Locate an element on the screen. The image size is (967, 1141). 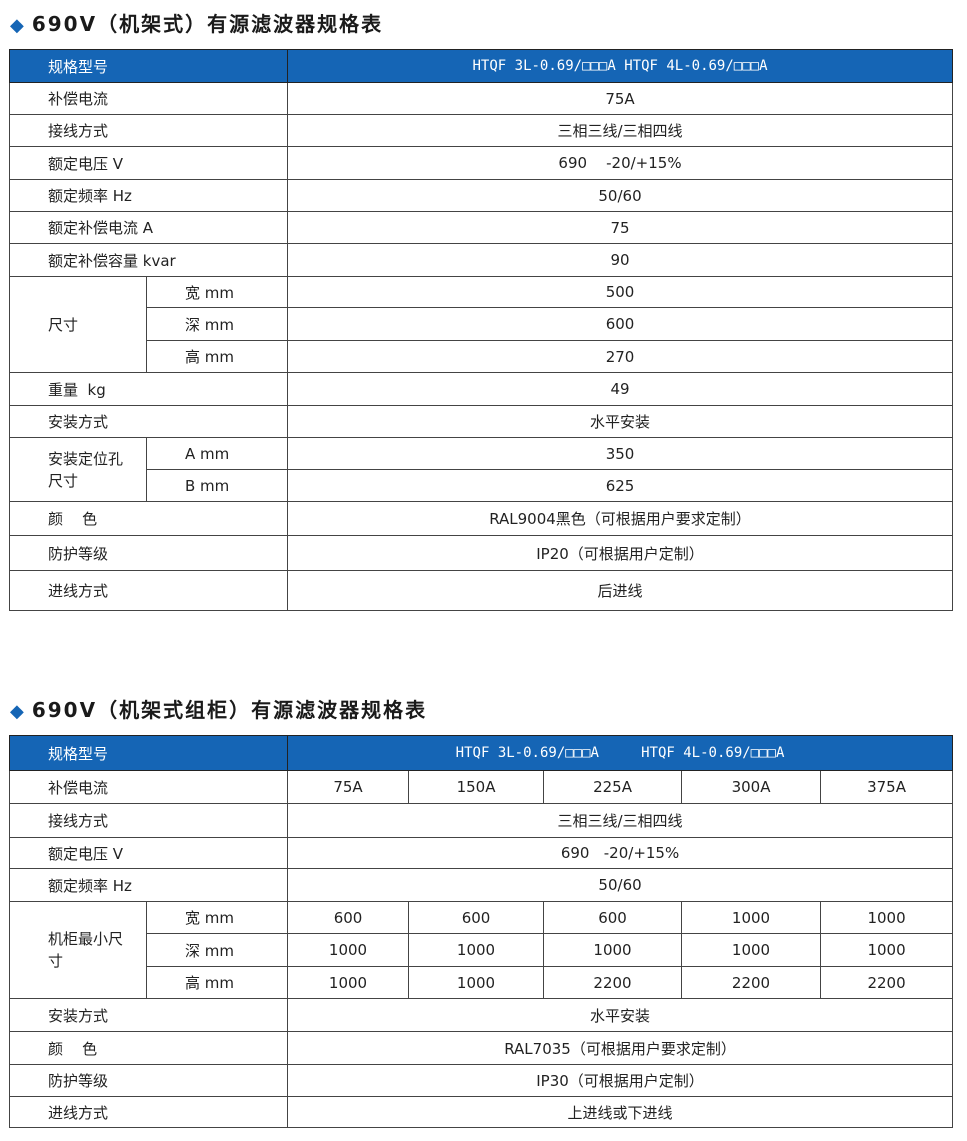
row-value: IP30（可根据用户定制） is located at coordinates (620, 1080).